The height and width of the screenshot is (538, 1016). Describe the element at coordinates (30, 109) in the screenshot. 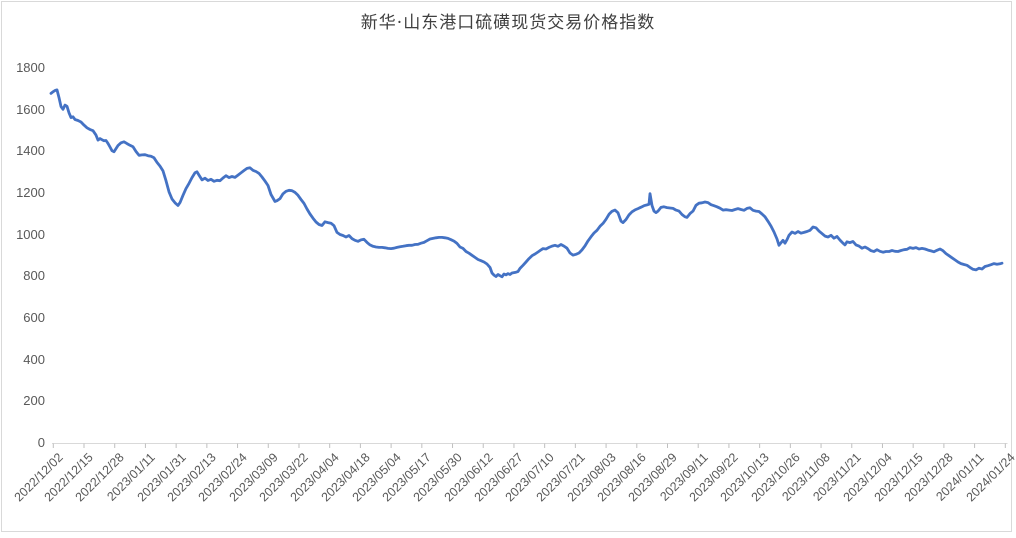

I see `y-axis-label: 1600` at that location.